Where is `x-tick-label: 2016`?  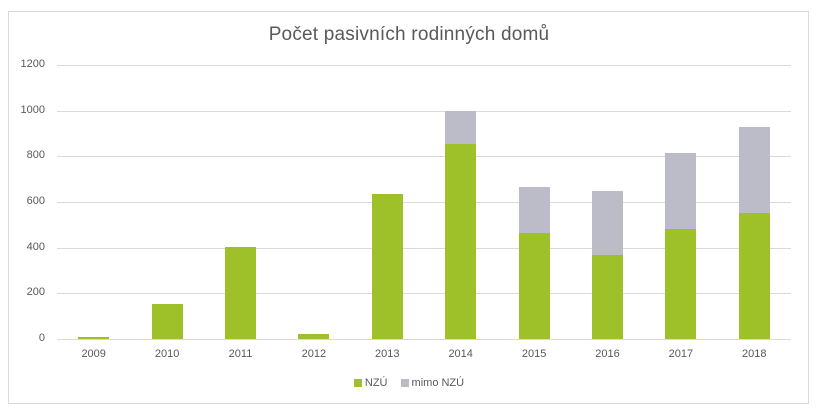
x-tick-label: 2016 is located at coordinates (607, 354).